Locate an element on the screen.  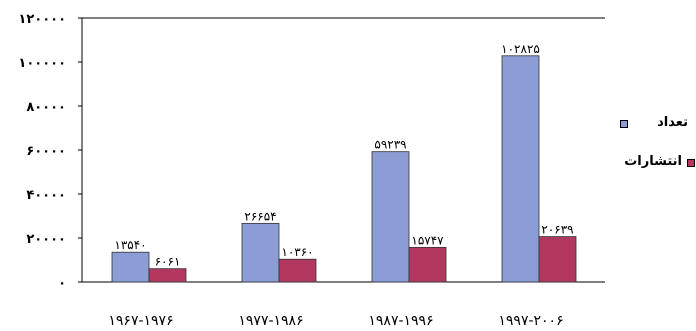
bar-data-label: ۶۰۶۱ is located at coordinates (168, 262).